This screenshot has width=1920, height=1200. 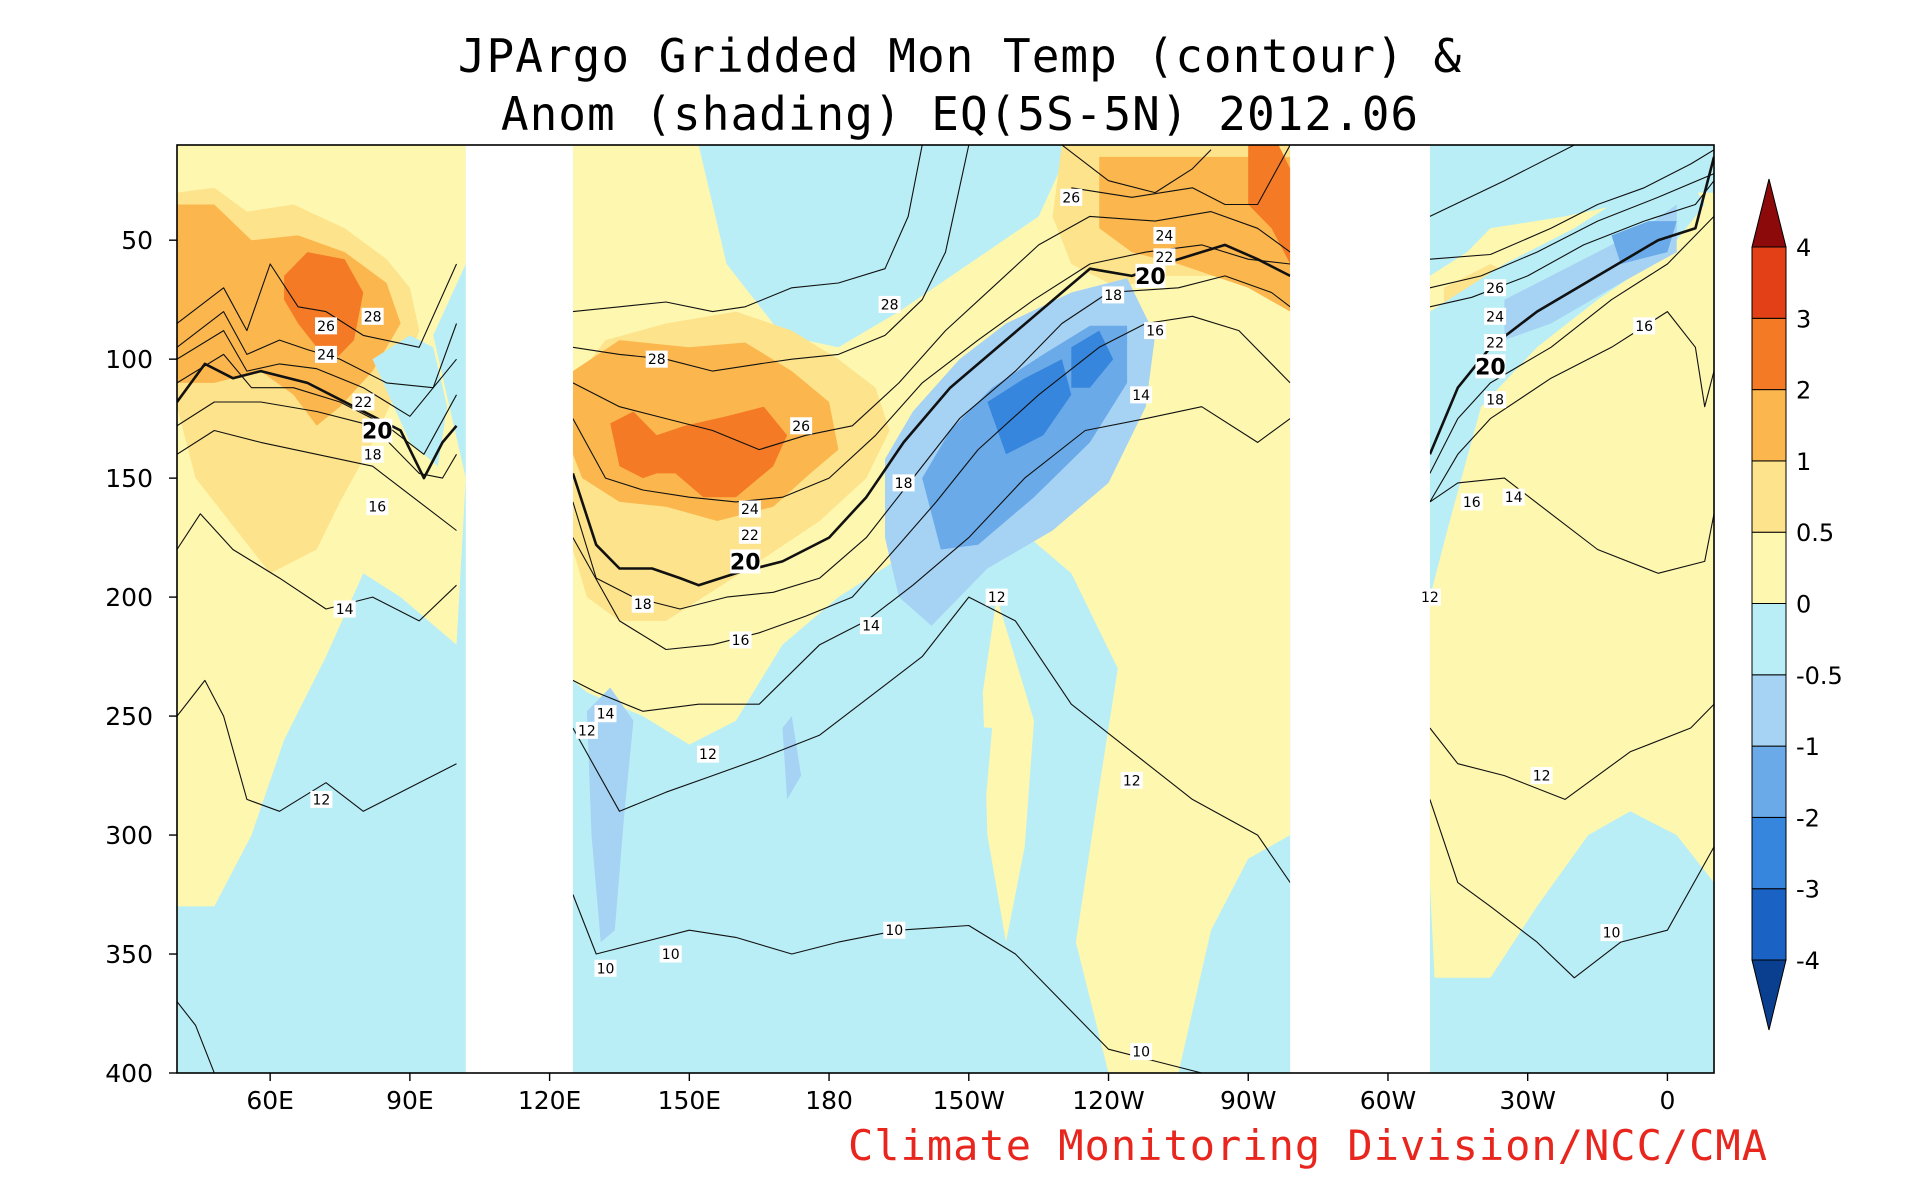 I want to click on contour-label-33: 12, so click(x=1132, y=781).